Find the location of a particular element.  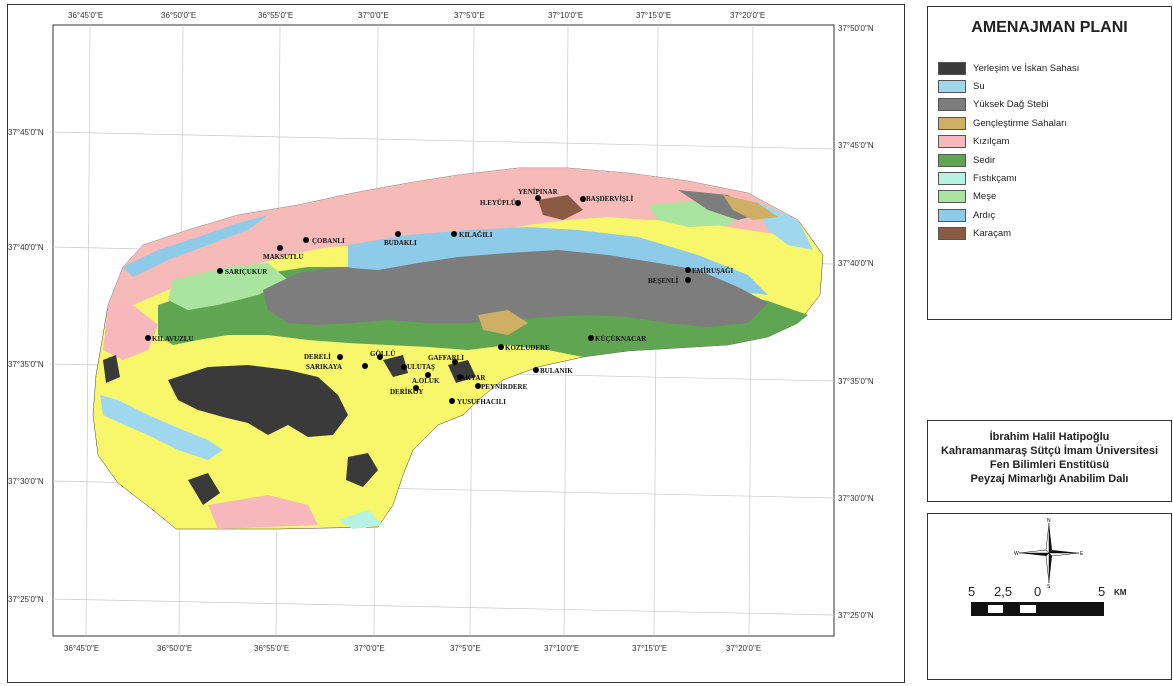

legend-label: Su is located at coordinates (979, 87).